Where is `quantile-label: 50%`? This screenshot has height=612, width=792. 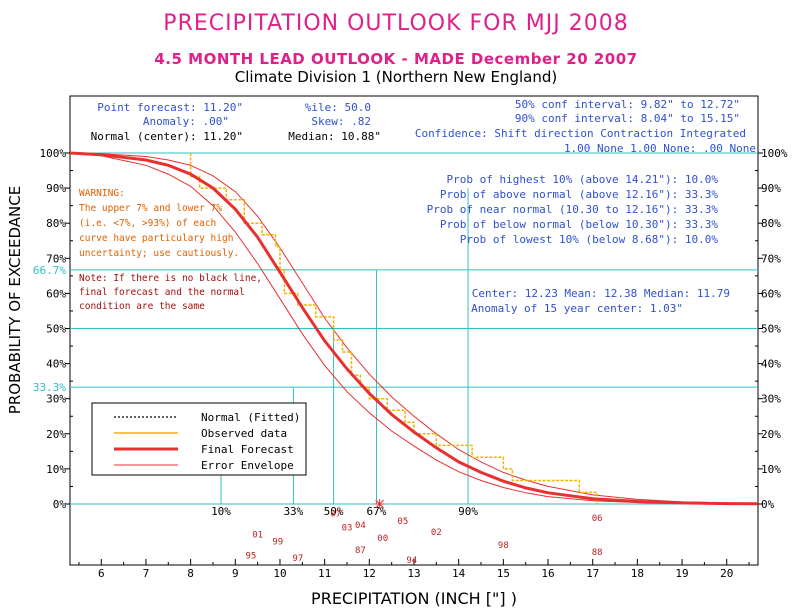 quantile-label: 50% is located at coordinates (334, 511).